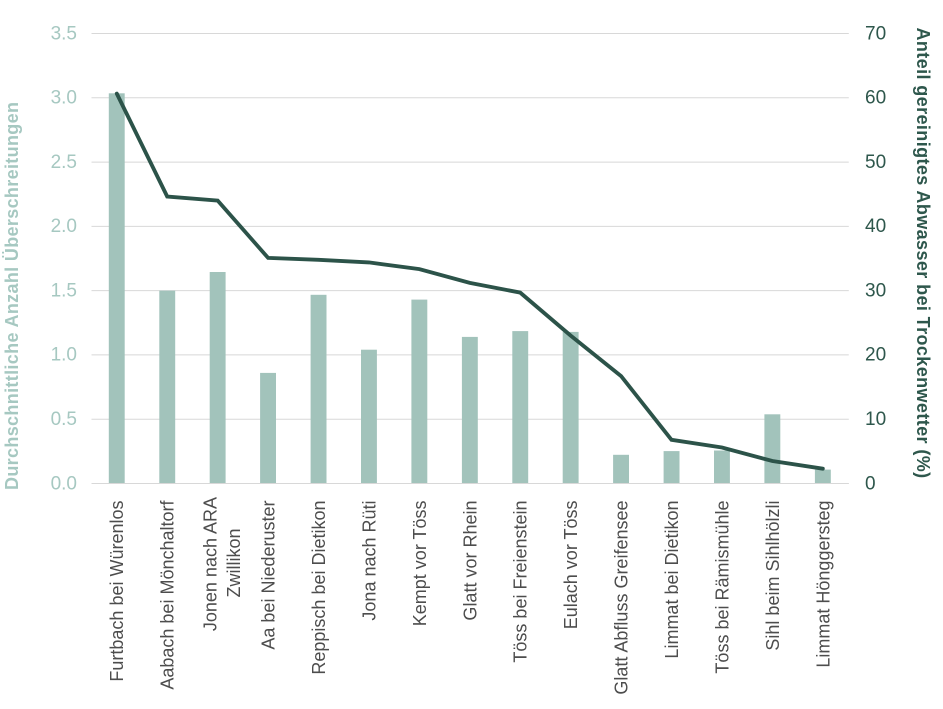  What do you see at coordinates (875, 226) in the screenshot?
I see `svg-text: 40` at bounding box center [875, 226].